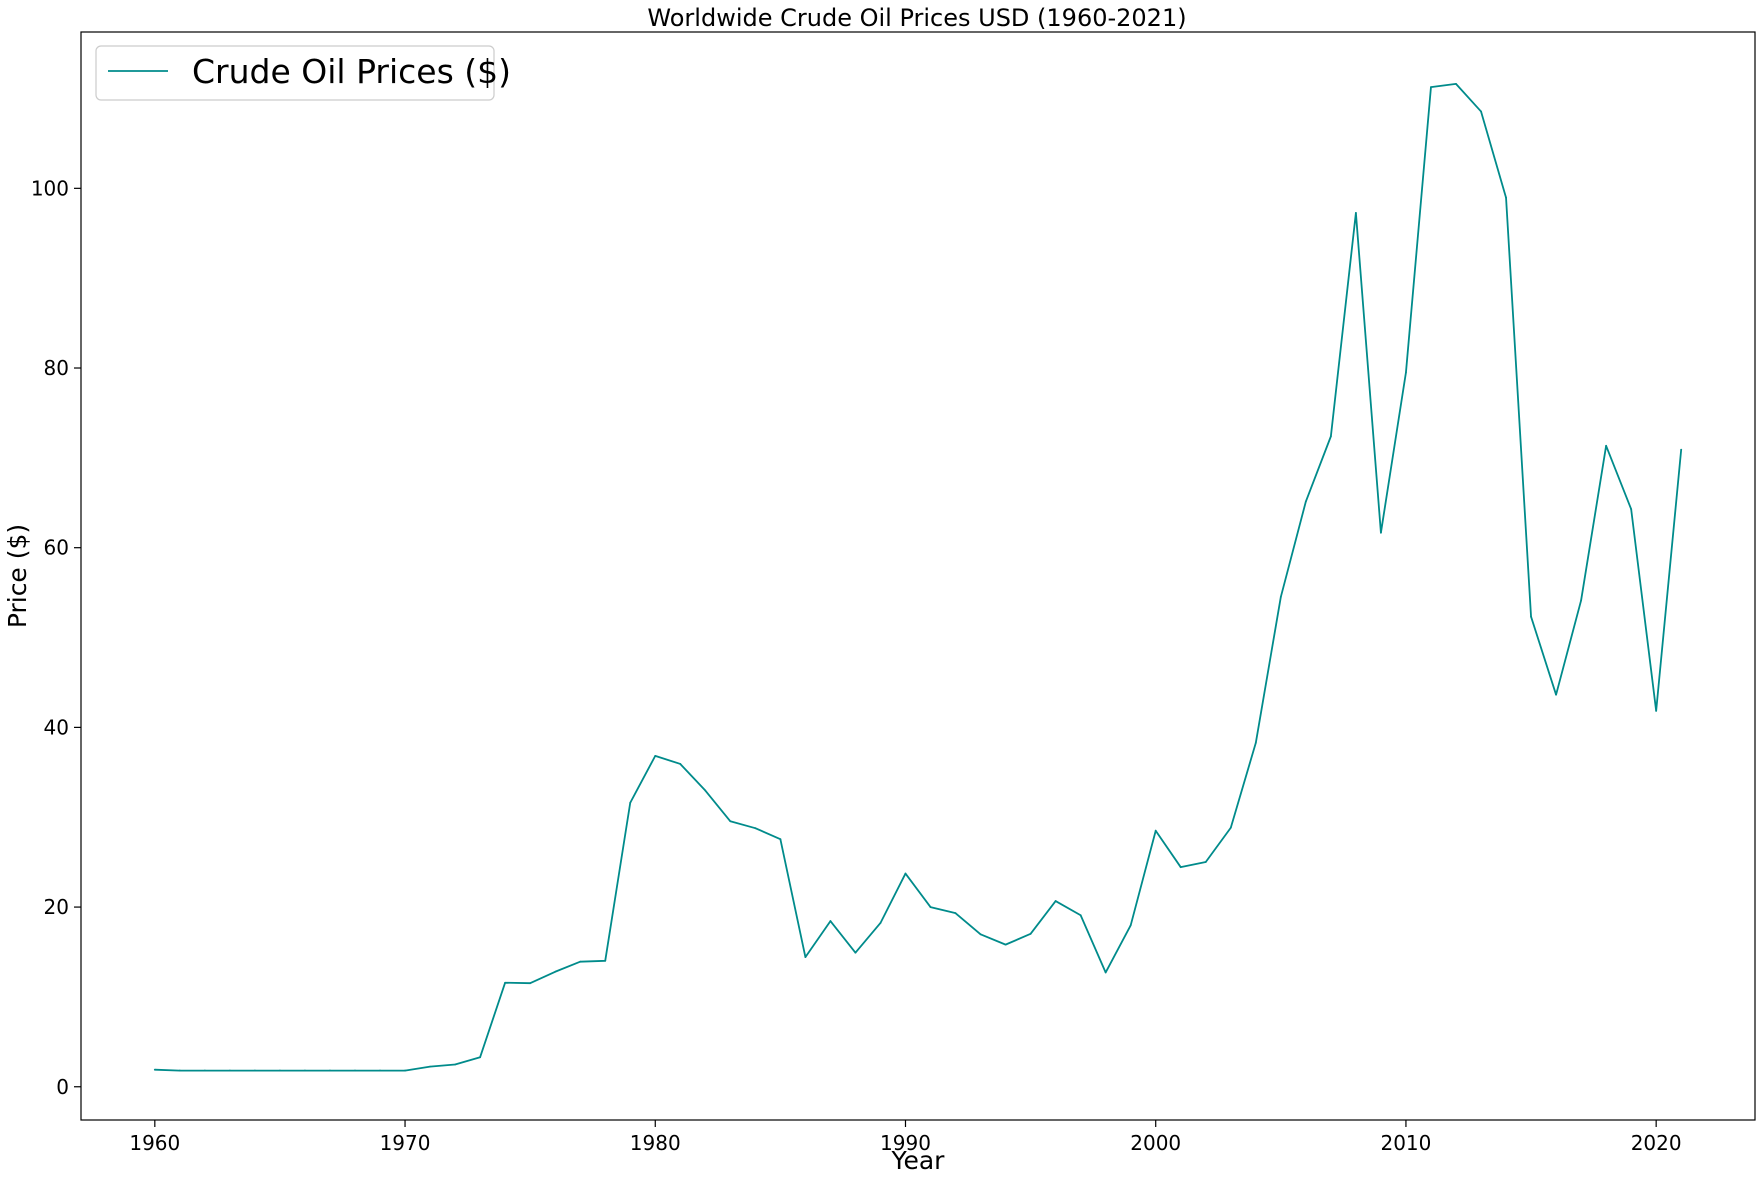 The height and width of the screenshot is (1180, 1761). What do you see at coordinates (1055, 901) in the screenshot?
I see `data-point-1996` at bounding box center [1055, 901].